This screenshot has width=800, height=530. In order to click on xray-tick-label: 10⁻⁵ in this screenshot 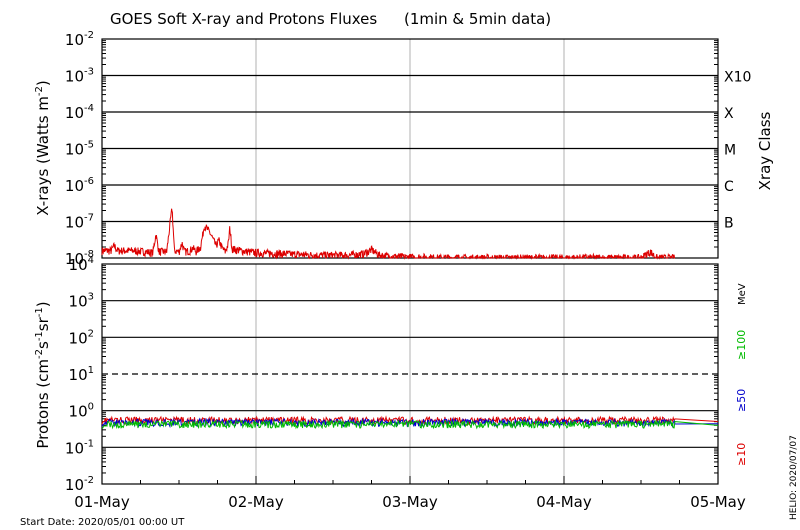, I will do `click(79, 149)`.